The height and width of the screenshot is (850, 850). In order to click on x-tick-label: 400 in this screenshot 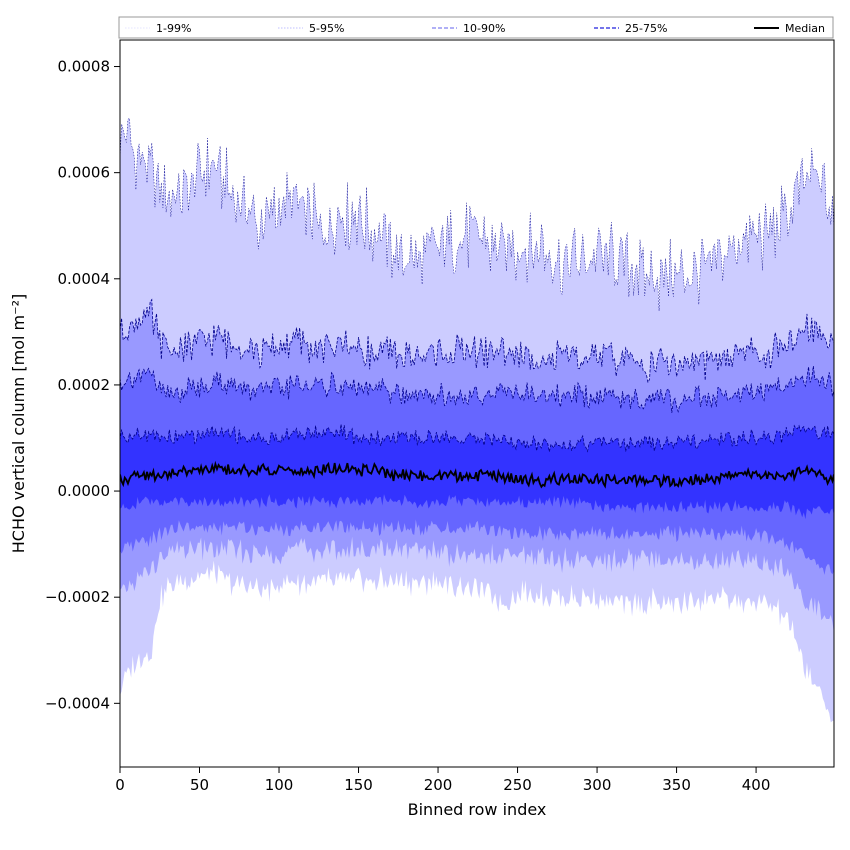, I will do `click(756, 785)`.